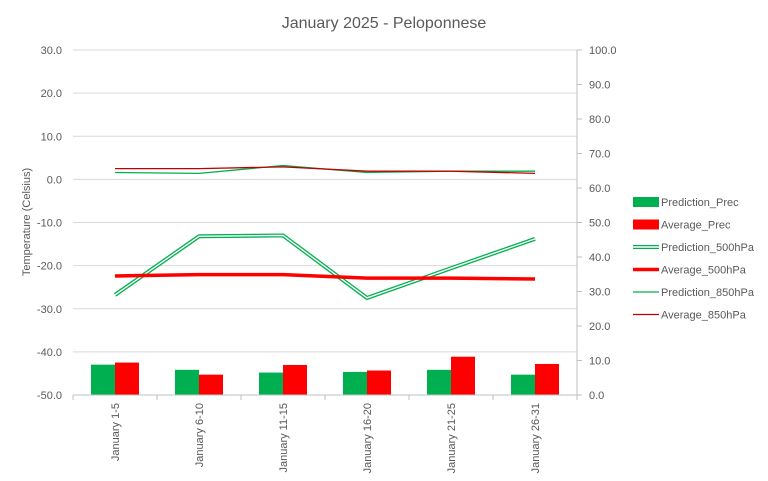  What do you see at coordinates (49, 267) in the screenshot?
I see `left-tick-label: -20.0` at bounding box center [49, 267].